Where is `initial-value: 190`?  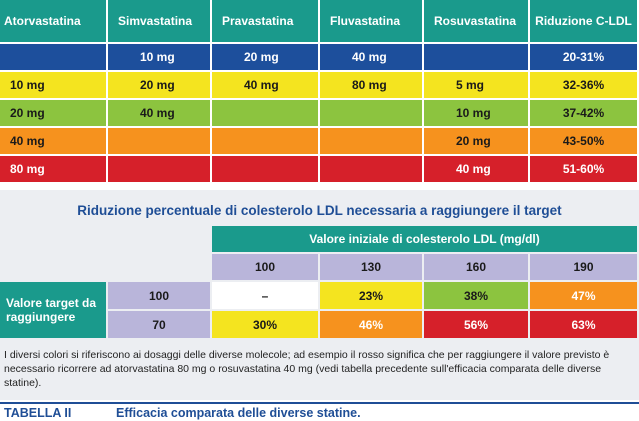
initial-value: 190 is located at coordinates (583, 267).